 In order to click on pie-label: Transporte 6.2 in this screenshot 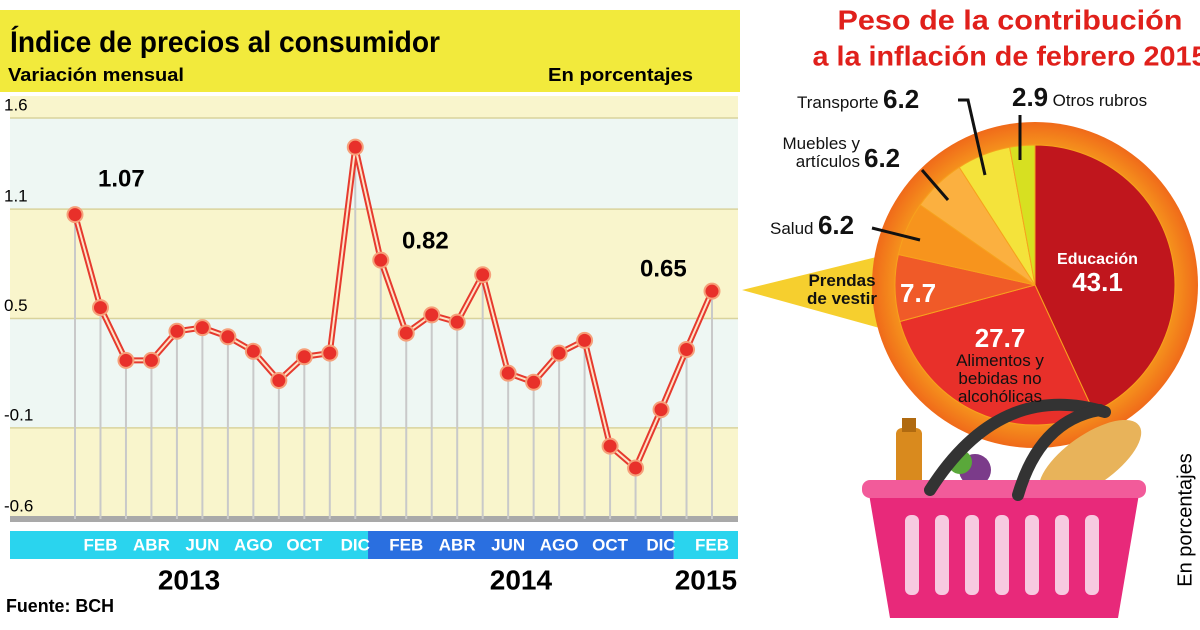, I will do `click(858, 99)`.